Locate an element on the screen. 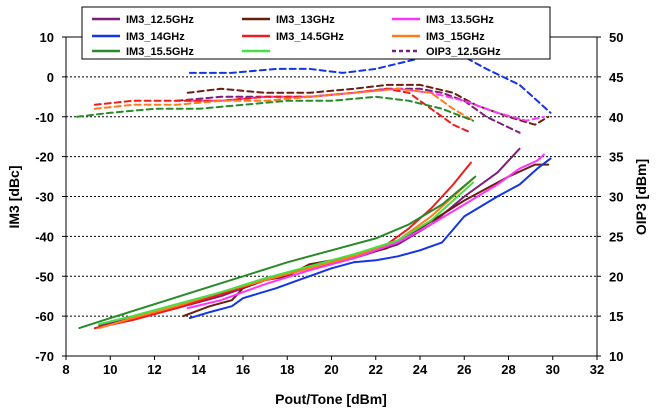 The image size is (662, 413). x-tick-label: 14 is located at coordinates (199, 369).